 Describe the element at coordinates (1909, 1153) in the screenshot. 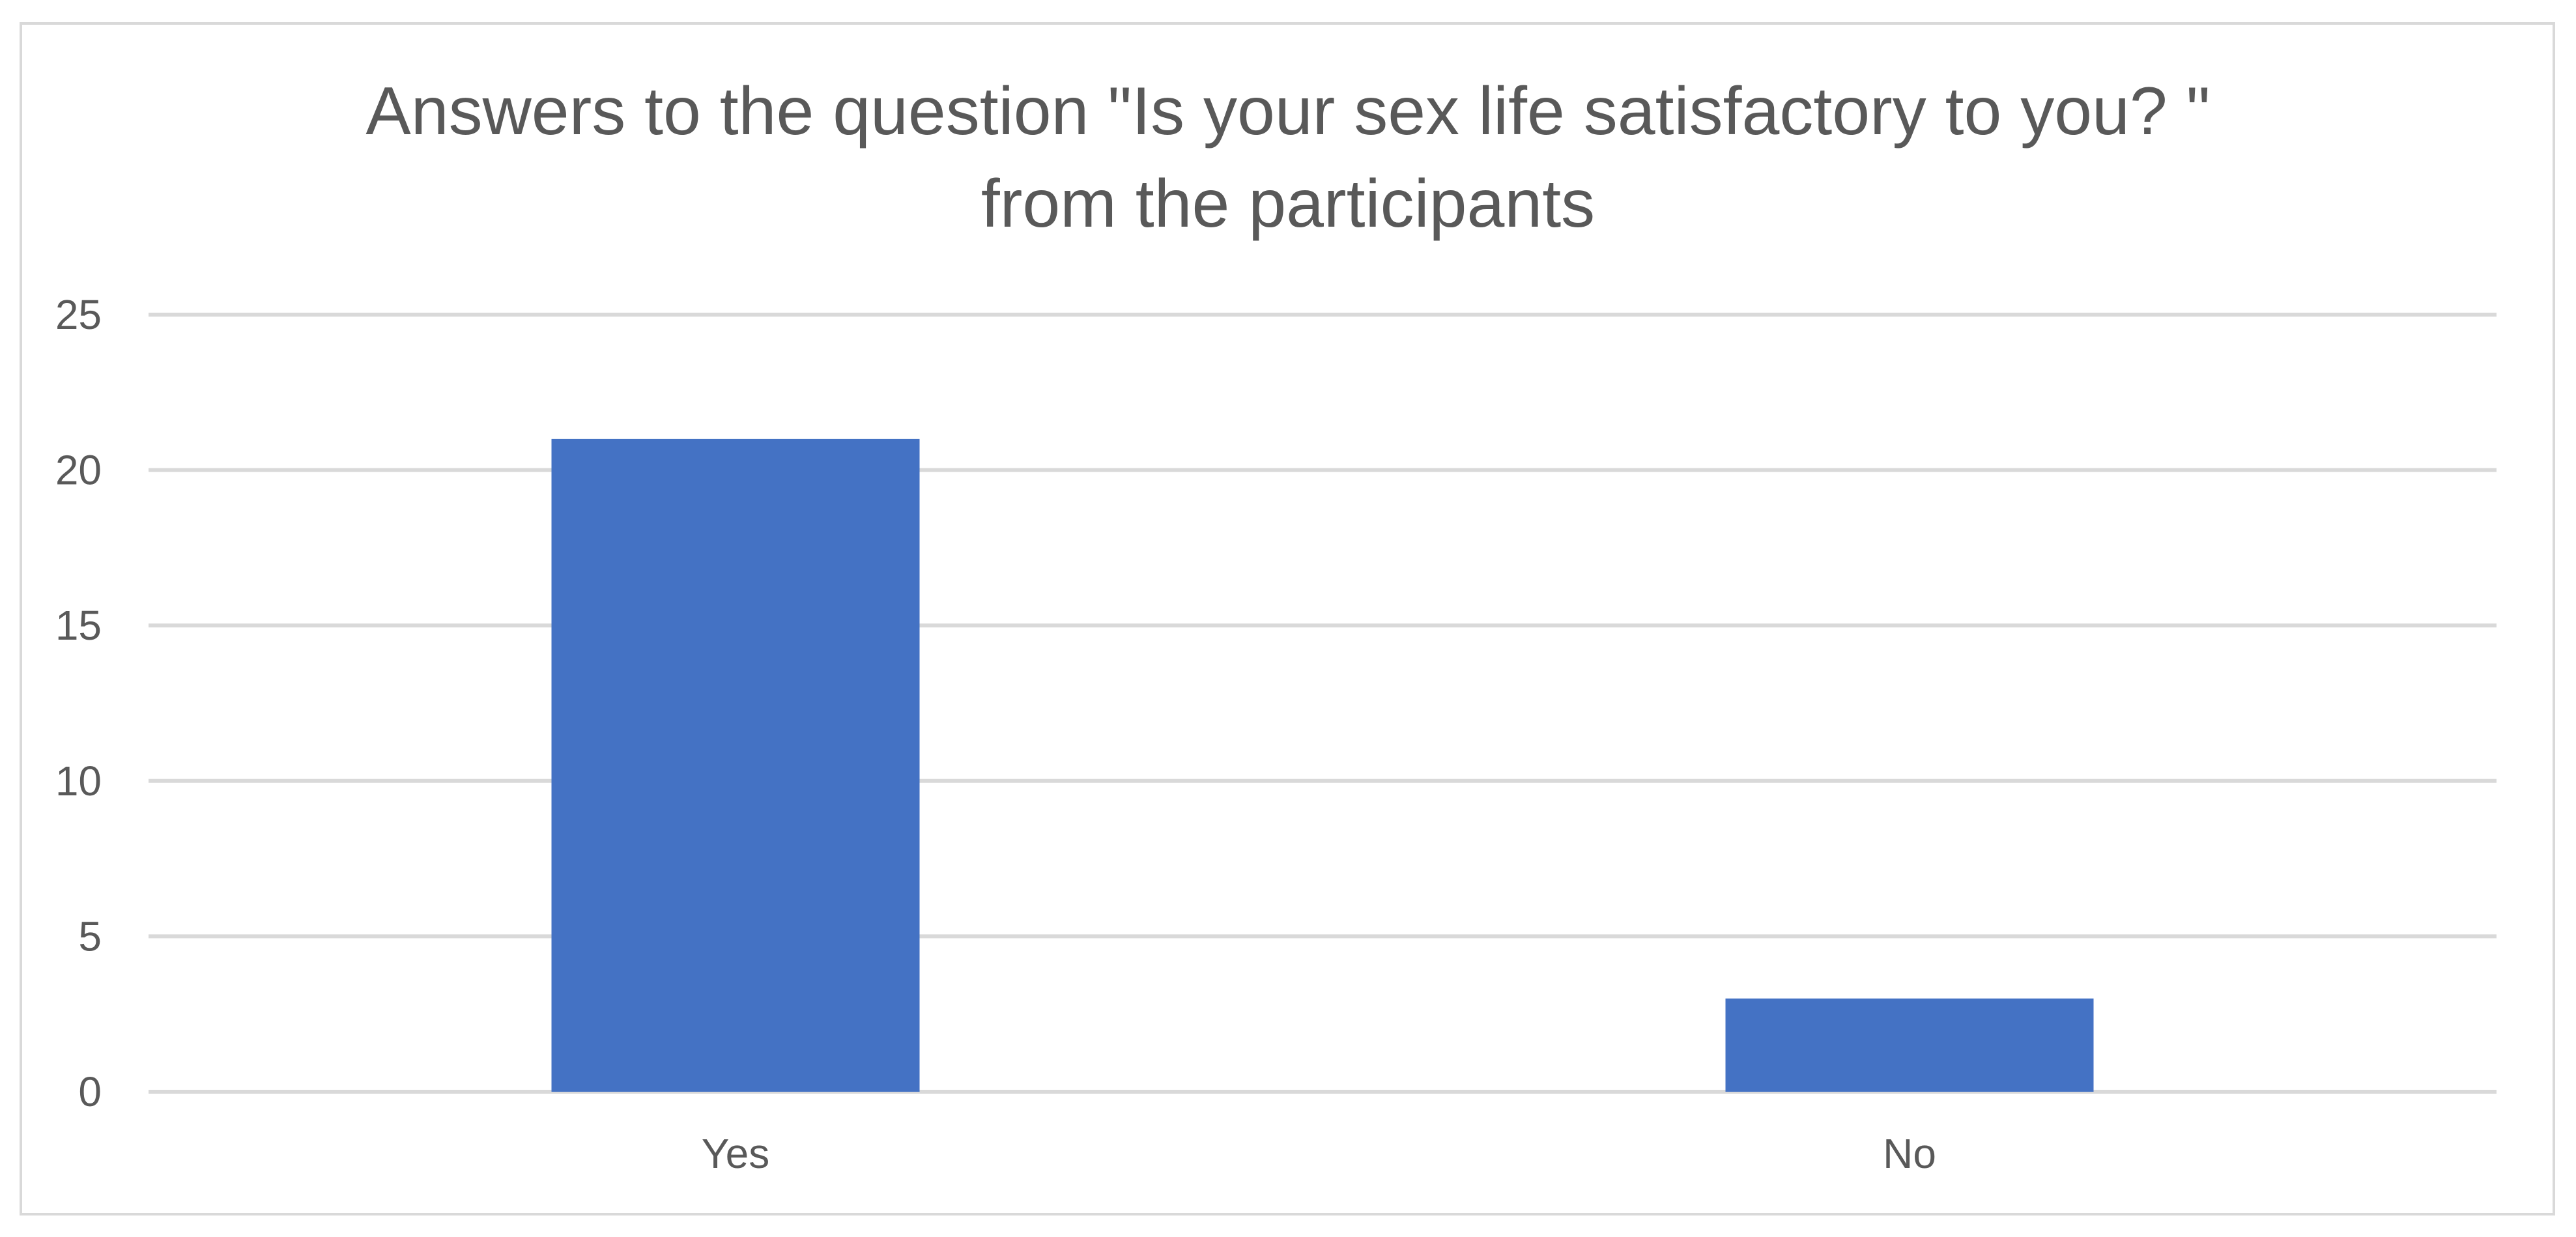

I see `x-tick-label-no: No` at that location.